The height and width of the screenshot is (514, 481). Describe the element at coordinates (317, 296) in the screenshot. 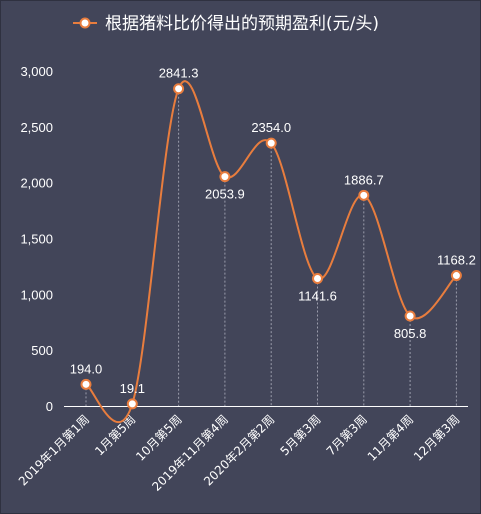

I see `data-label: 1141.6` at that location.